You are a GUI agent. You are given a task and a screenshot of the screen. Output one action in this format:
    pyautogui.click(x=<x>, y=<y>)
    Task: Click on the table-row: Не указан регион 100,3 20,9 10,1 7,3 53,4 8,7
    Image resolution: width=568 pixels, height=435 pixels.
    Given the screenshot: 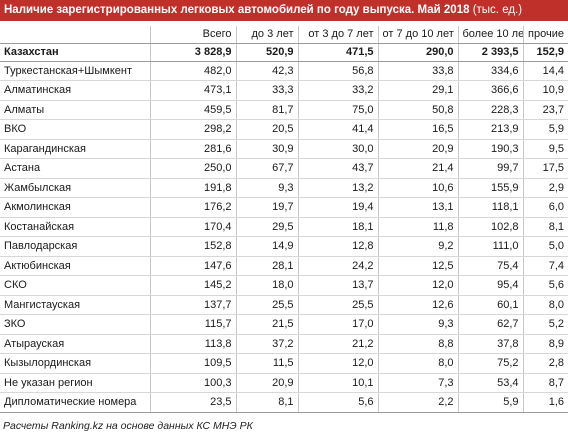 What is the action you would take?
    pyautogui.click(x=284, y=383)
    